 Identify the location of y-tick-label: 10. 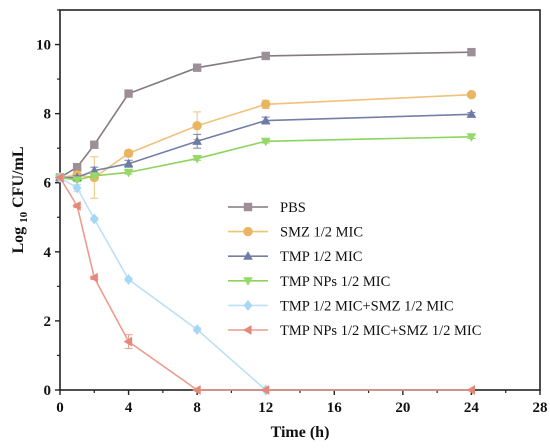
(43, 46).